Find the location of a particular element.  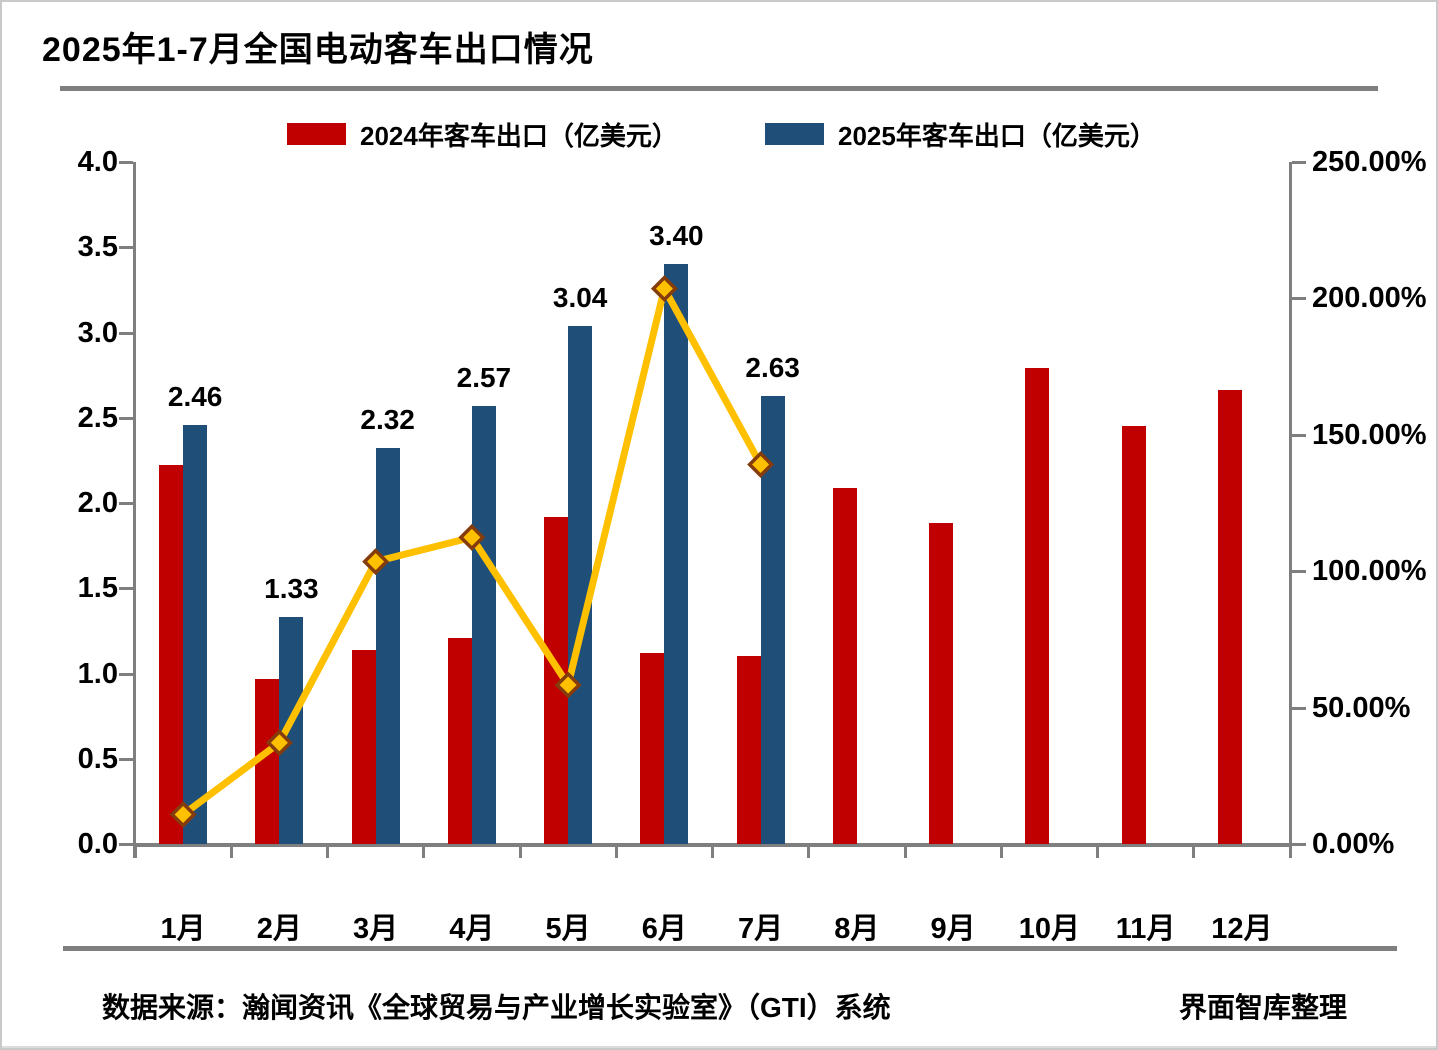

x-tick-label: 9月 is located at coordinates (953, 929).